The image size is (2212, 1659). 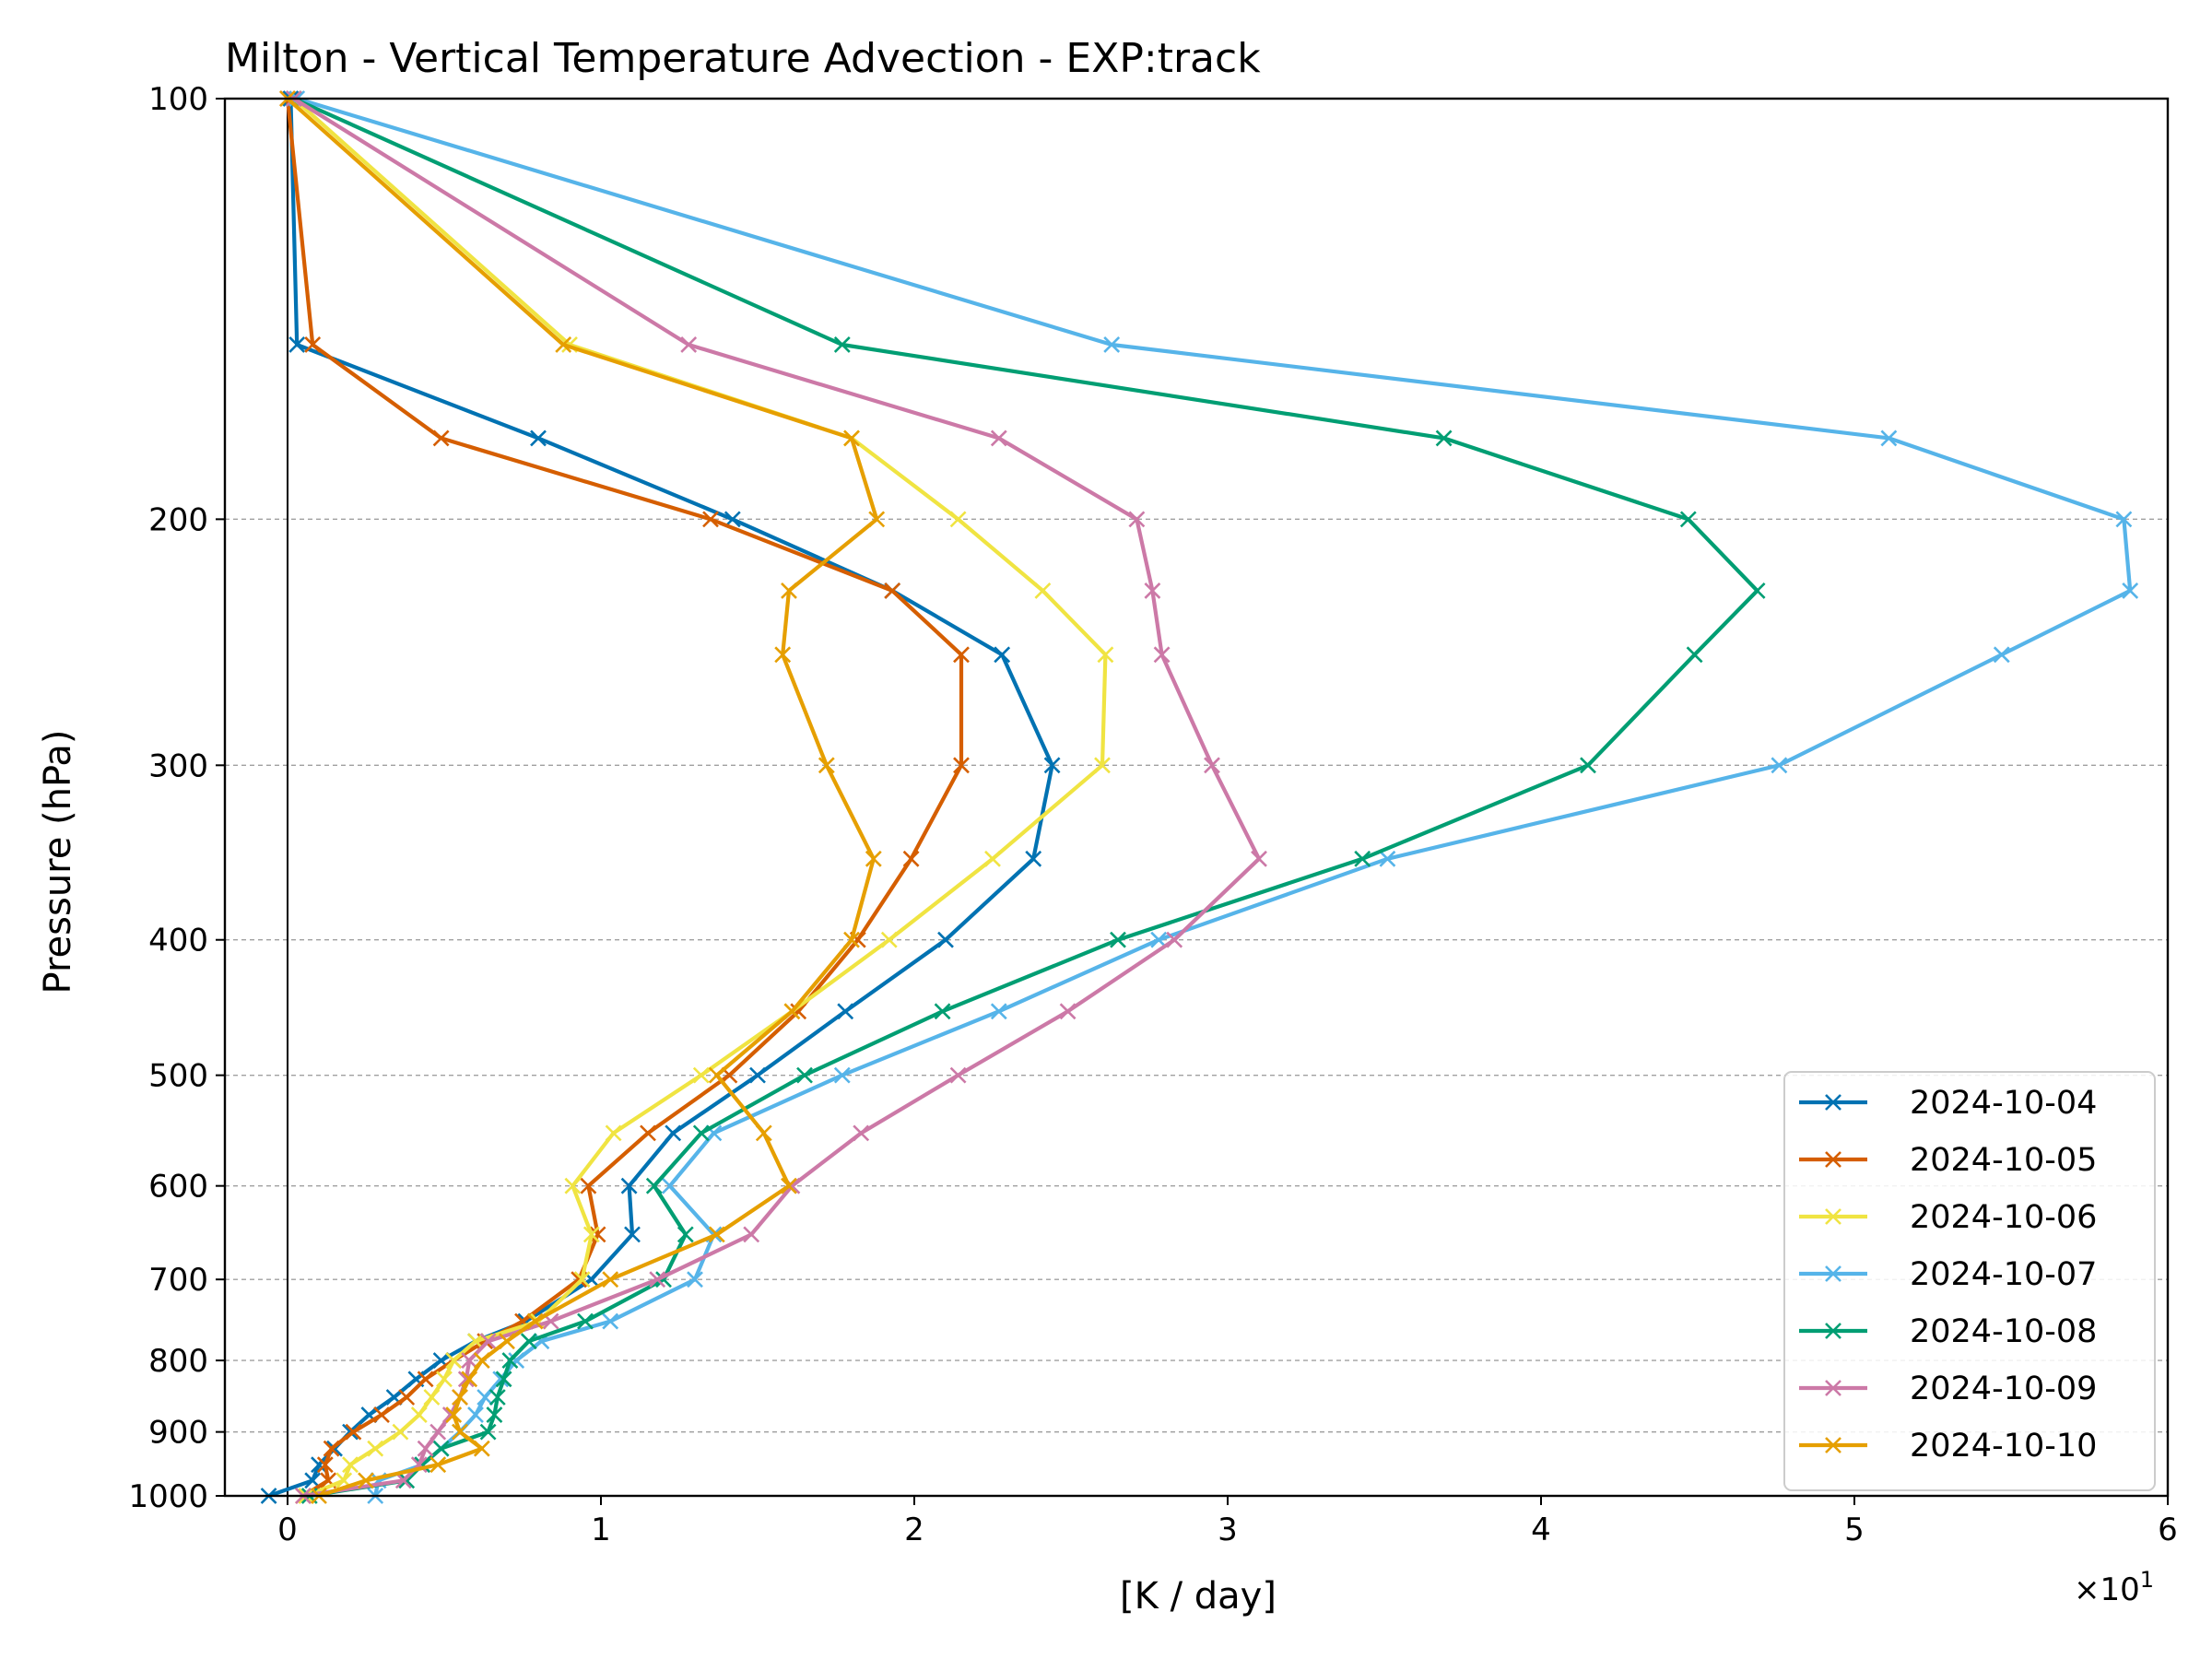 What do you see at coordinates (2003, 1160) in the screenshot?
I see `legend-label: 2024-10-05` at bounding box center [2003, 1160].